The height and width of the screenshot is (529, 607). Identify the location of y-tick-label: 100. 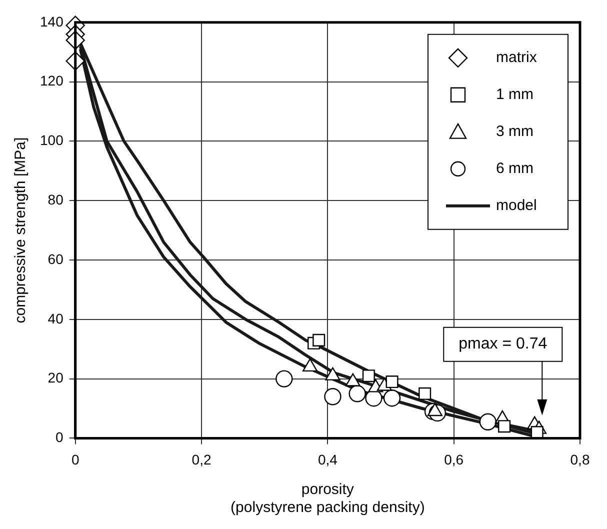
(52, 140).